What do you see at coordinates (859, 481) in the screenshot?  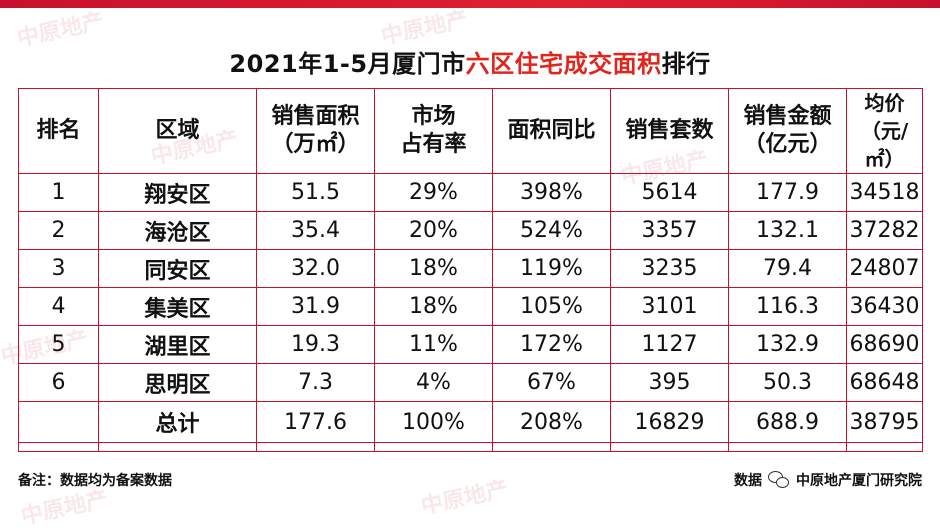 I see `source-name: 中原地产厦门研究院` at bounding box center [859, 481].